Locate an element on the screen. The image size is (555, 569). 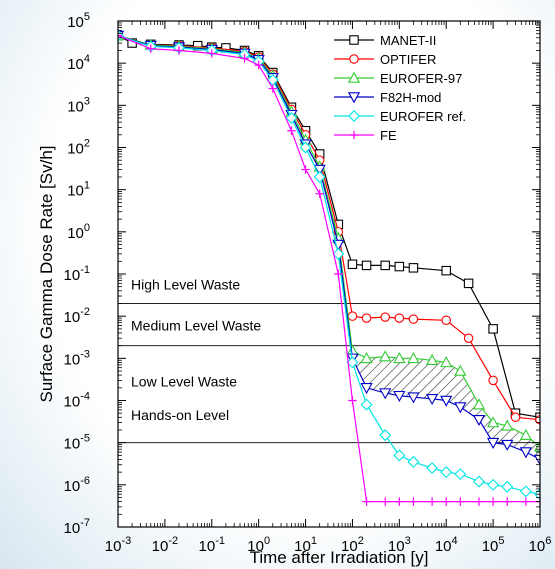
x-tick-label-7: 10⁴ is located at coordinates (446, 545).